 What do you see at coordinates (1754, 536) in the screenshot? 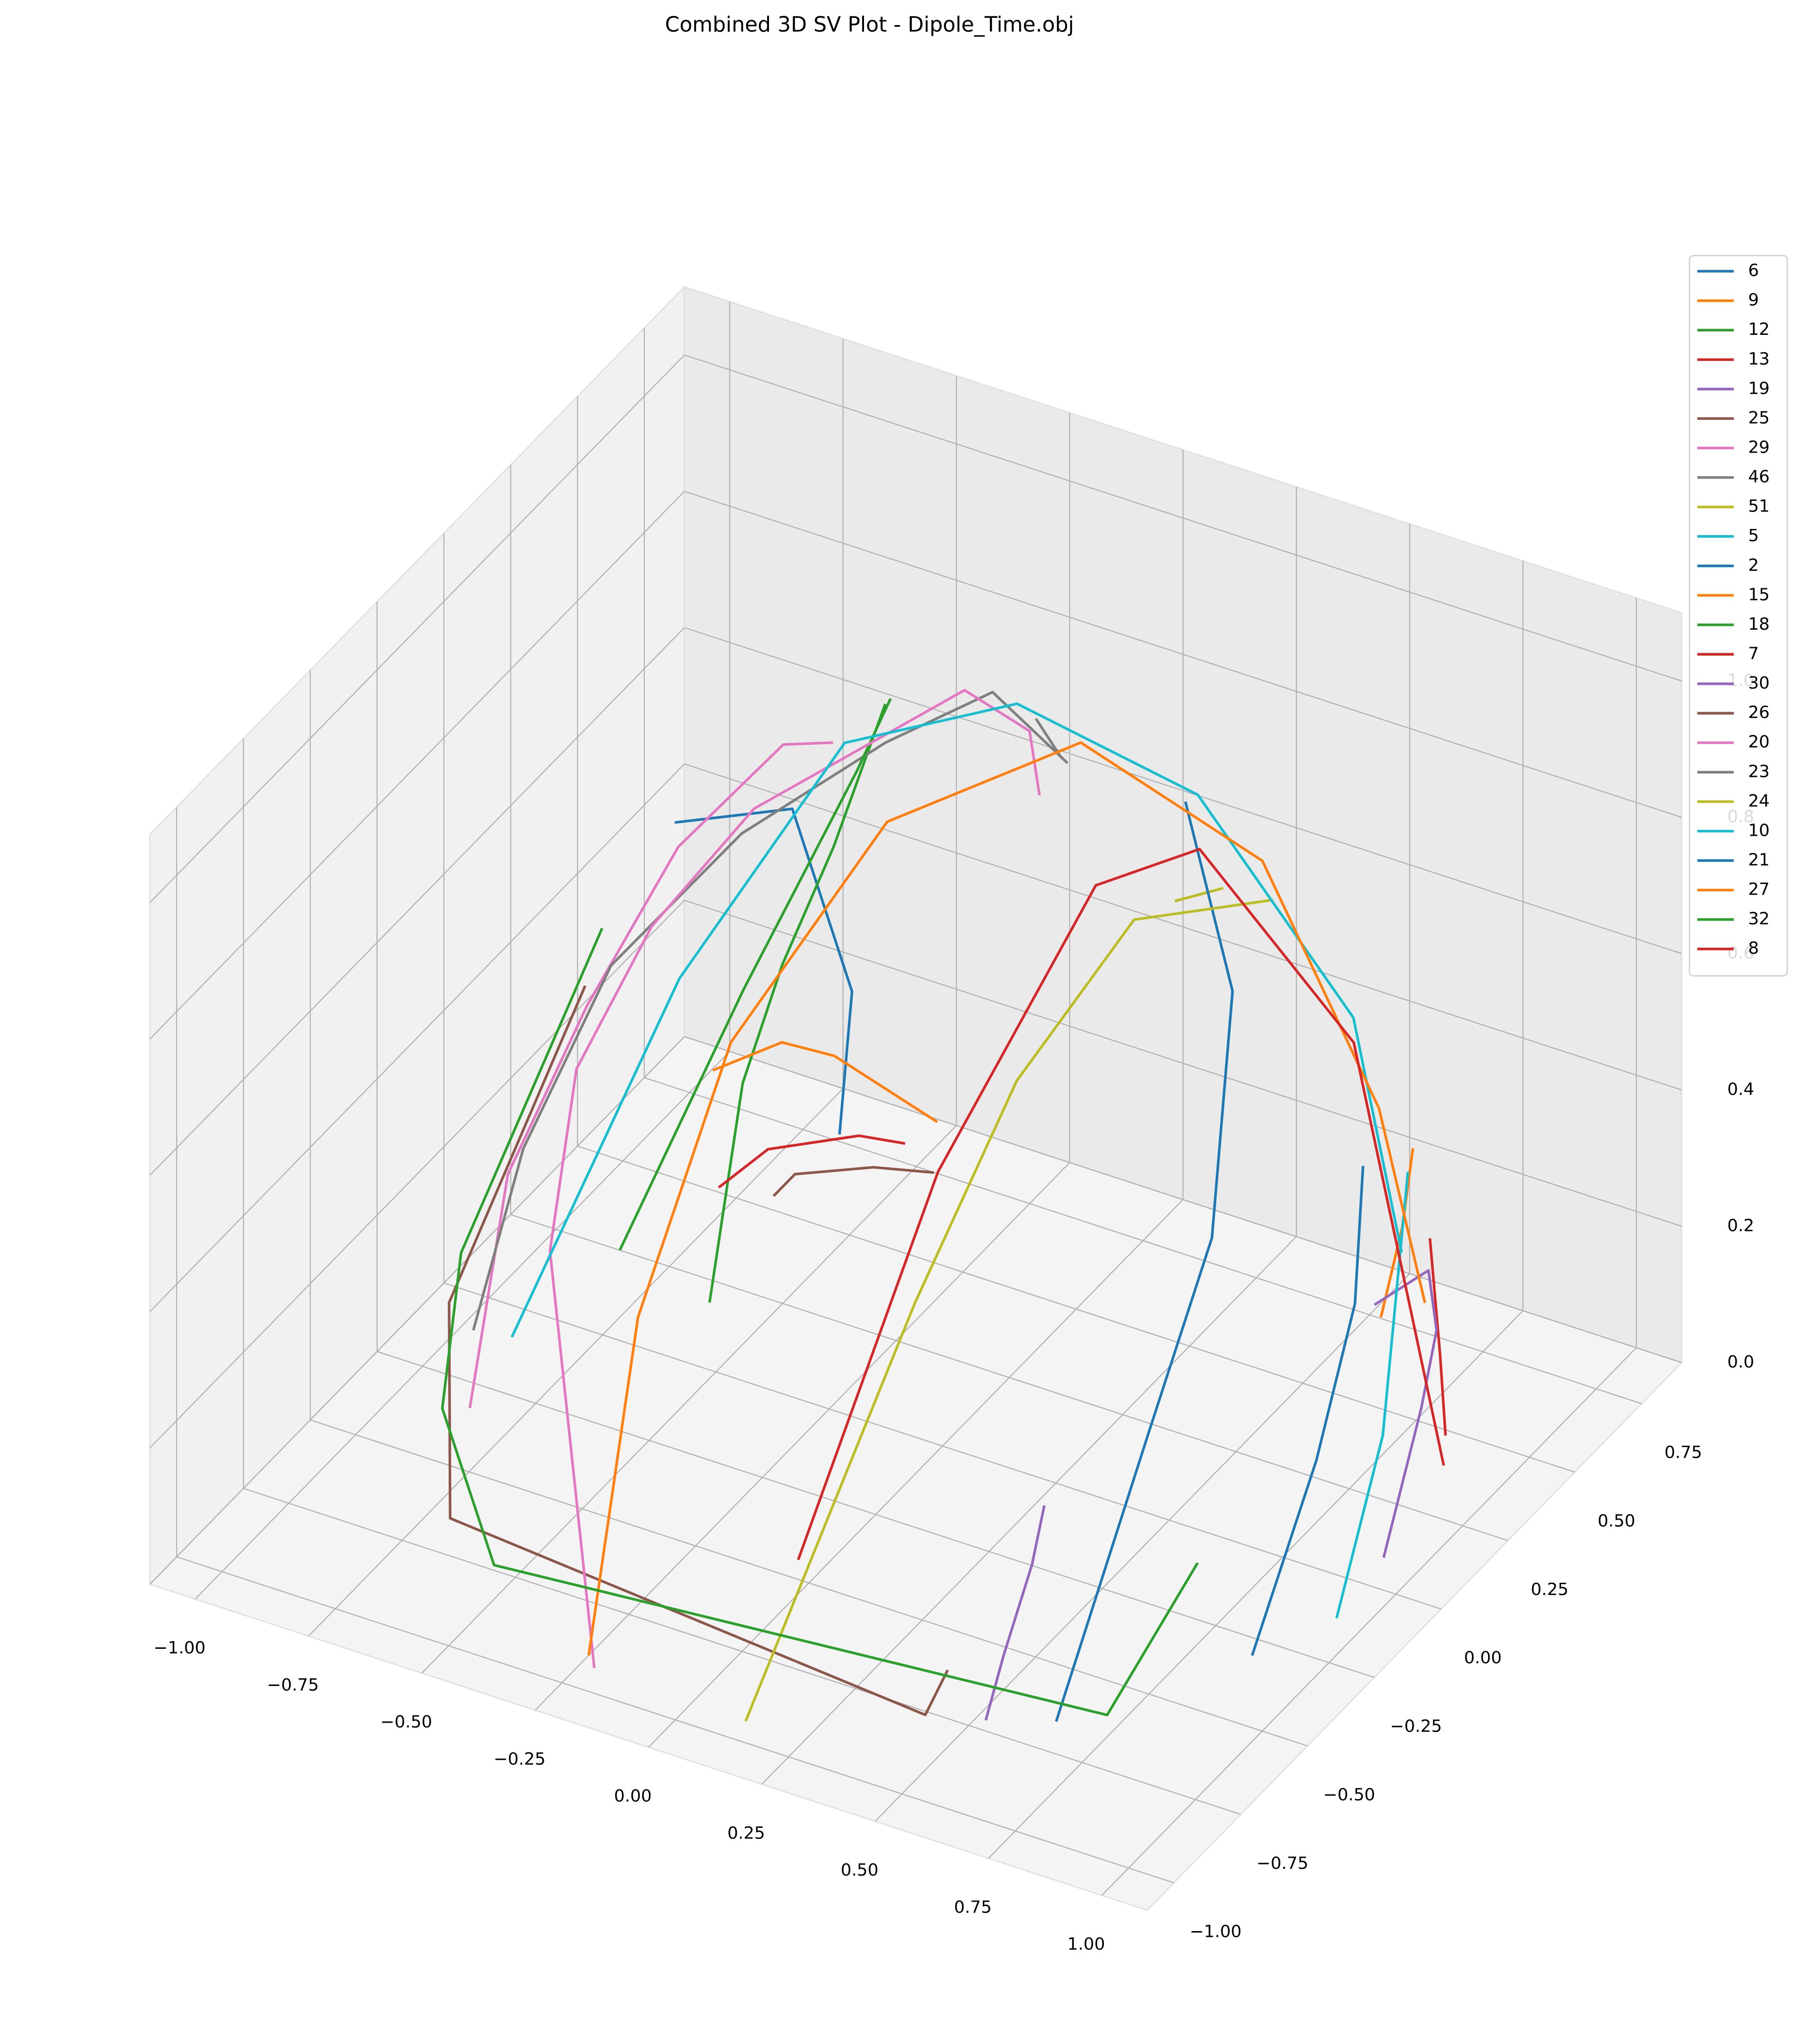
I see `legend-label: 5` at bounding box center [1754, 536].